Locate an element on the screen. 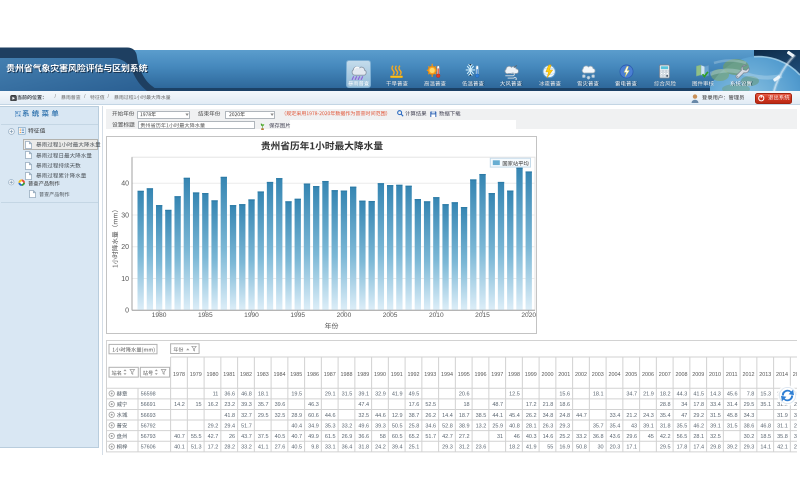 Image resolution: width=800 pixels, height=500 pixels. svg-text: 1991 is located at coordinates (397, 375).